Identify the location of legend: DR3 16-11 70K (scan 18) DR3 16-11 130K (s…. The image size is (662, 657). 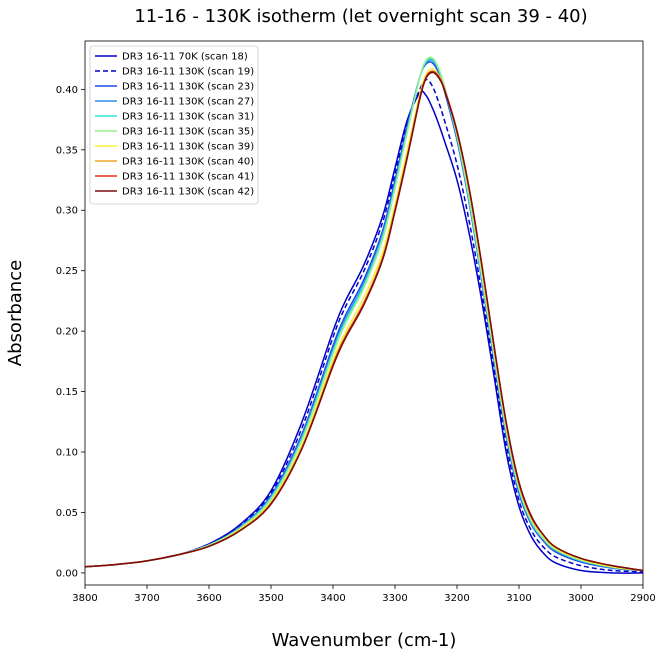
(174, 125).